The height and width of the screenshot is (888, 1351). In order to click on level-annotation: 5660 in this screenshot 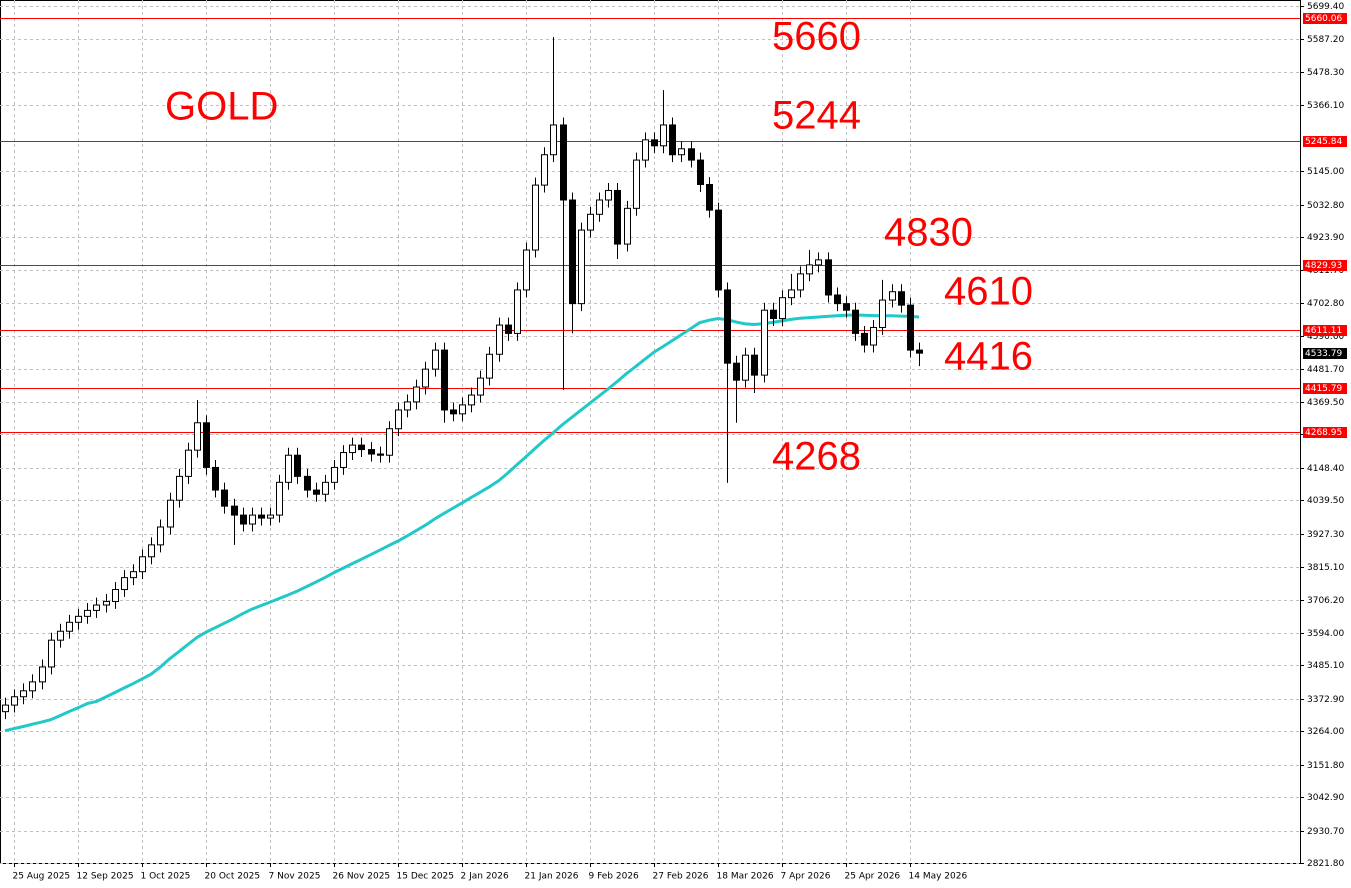, I will do `click(816, 37)`.